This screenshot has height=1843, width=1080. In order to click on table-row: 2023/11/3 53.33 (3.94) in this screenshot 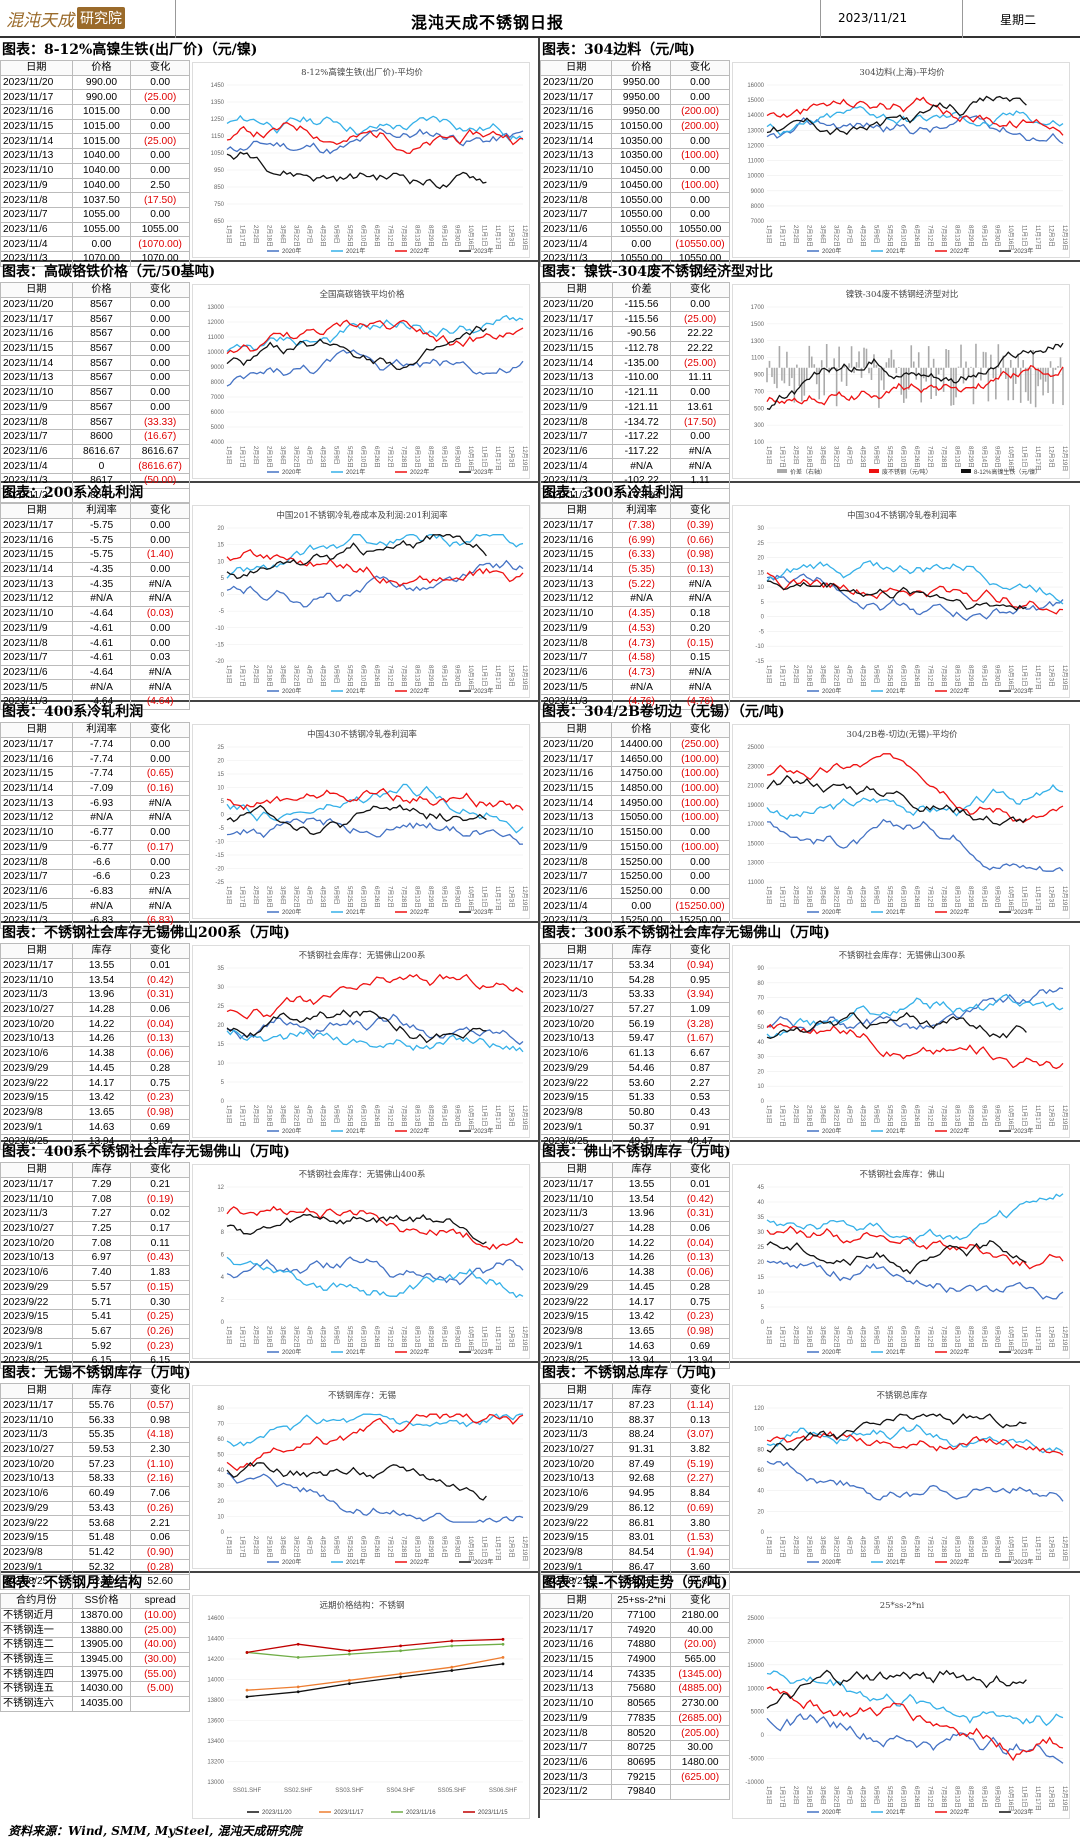, I will do `click(635, 995)`.